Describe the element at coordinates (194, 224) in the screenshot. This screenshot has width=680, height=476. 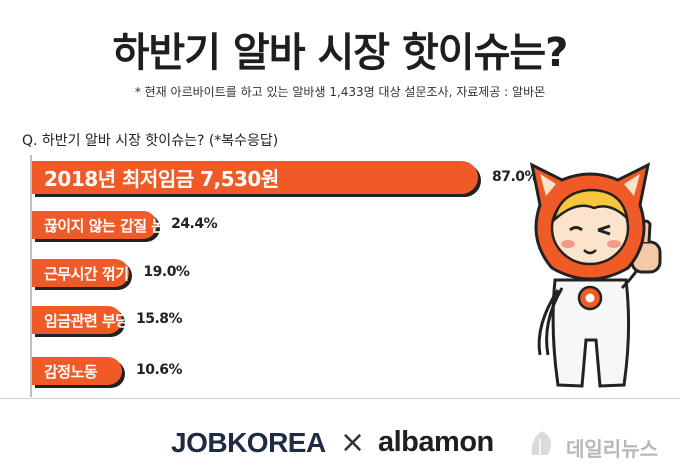
I see `bar-value-2: 24.4%` at that location.